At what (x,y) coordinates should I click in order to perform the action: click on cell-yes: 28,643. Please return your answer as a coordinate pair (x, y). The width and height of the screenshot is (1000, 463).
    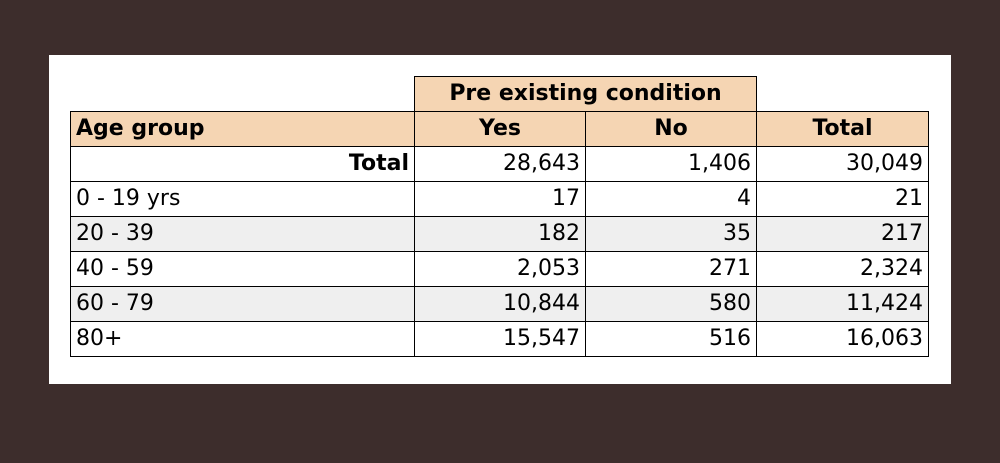
    Looking at the image, I should click on (500, 164).